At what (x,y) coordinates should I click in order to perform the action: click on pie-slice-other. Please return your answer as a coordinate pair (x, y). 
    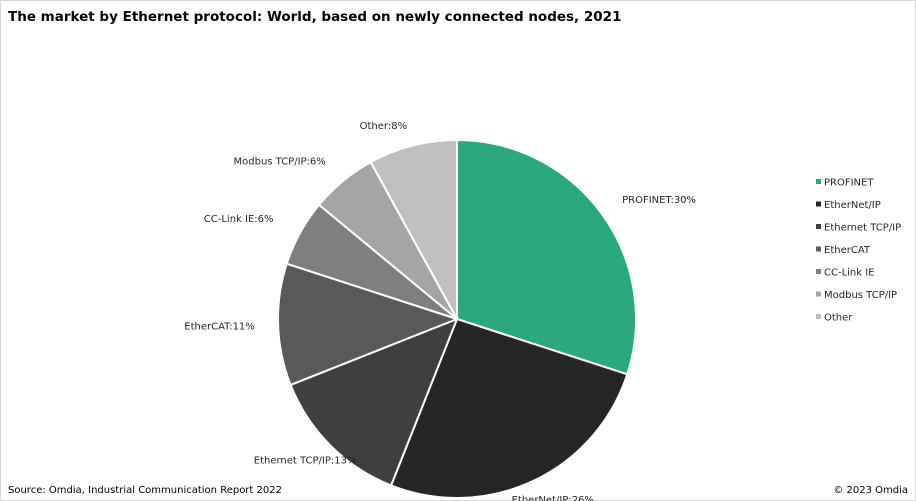
    Looking at the image, I should click on (413, 229).